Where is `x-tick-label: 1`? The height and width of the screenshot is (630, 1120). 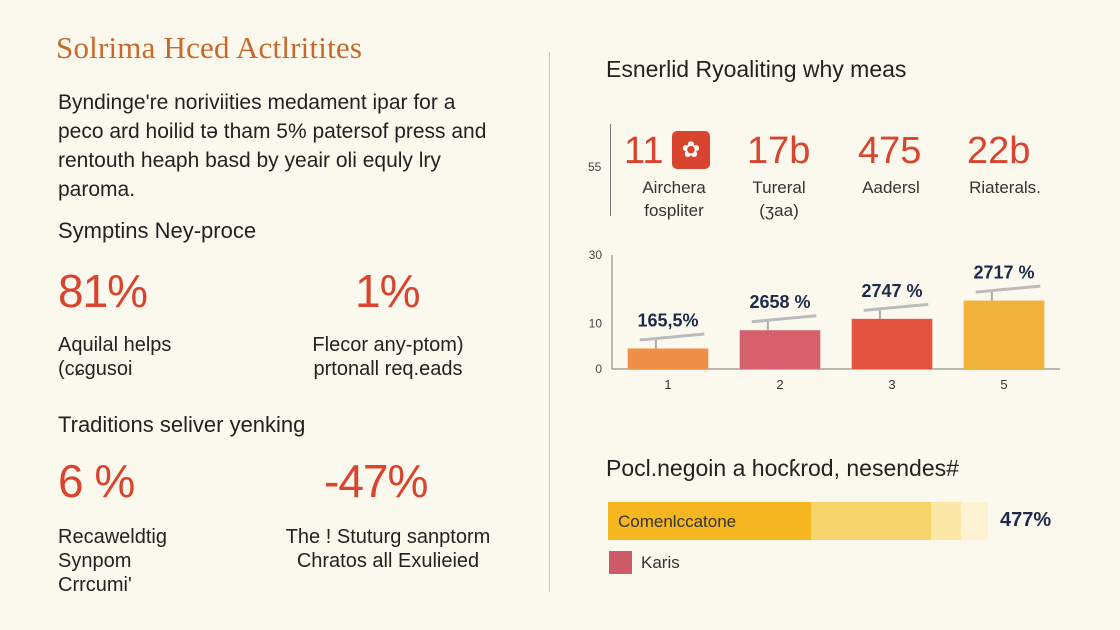
x-tick-label: 1 is located at coordinates (667, 384).